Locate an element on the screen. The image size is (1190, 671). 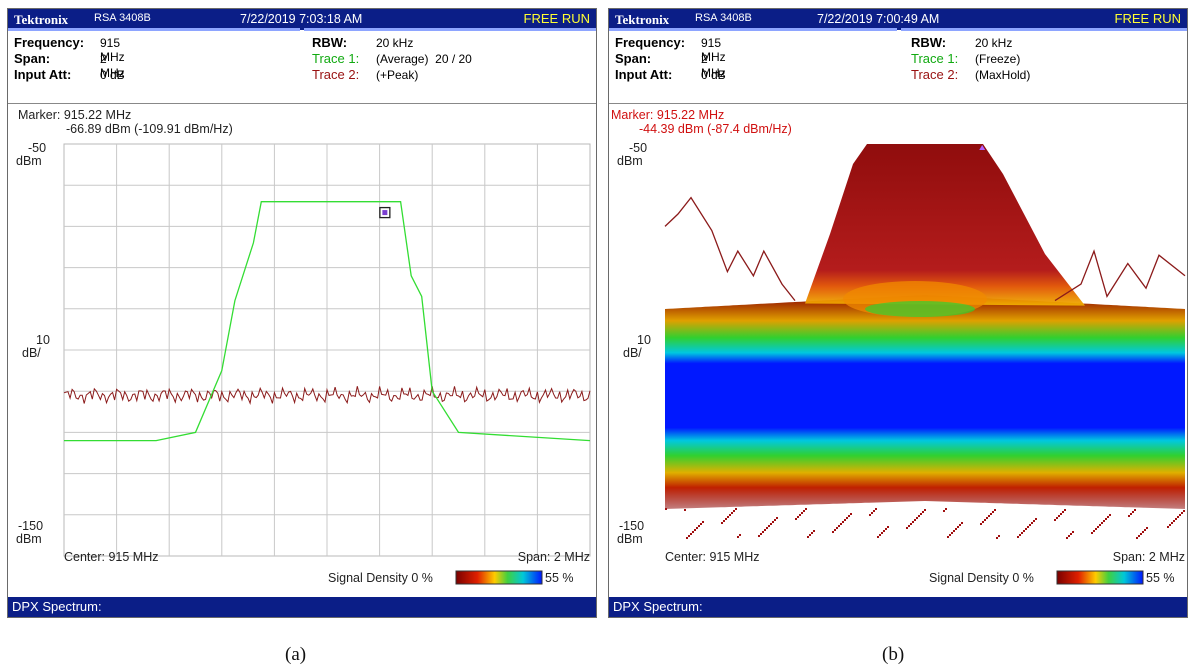
marker-diamond is located at coordinates (385, 213).